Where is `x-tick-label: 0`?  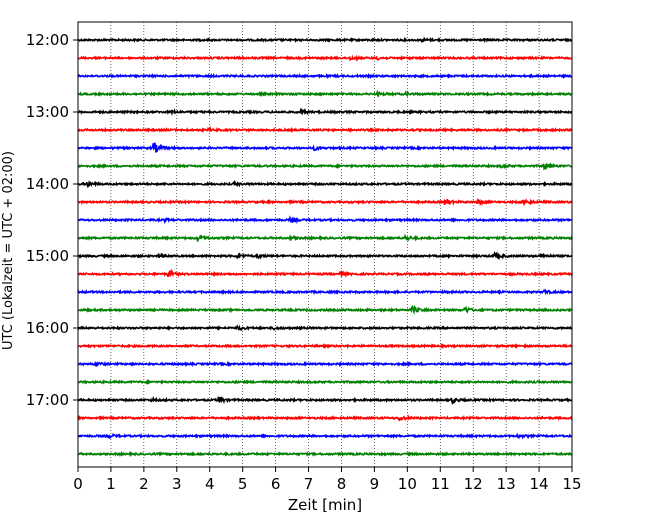 x-tick-label: 0 is located at coordinates (78, 484).